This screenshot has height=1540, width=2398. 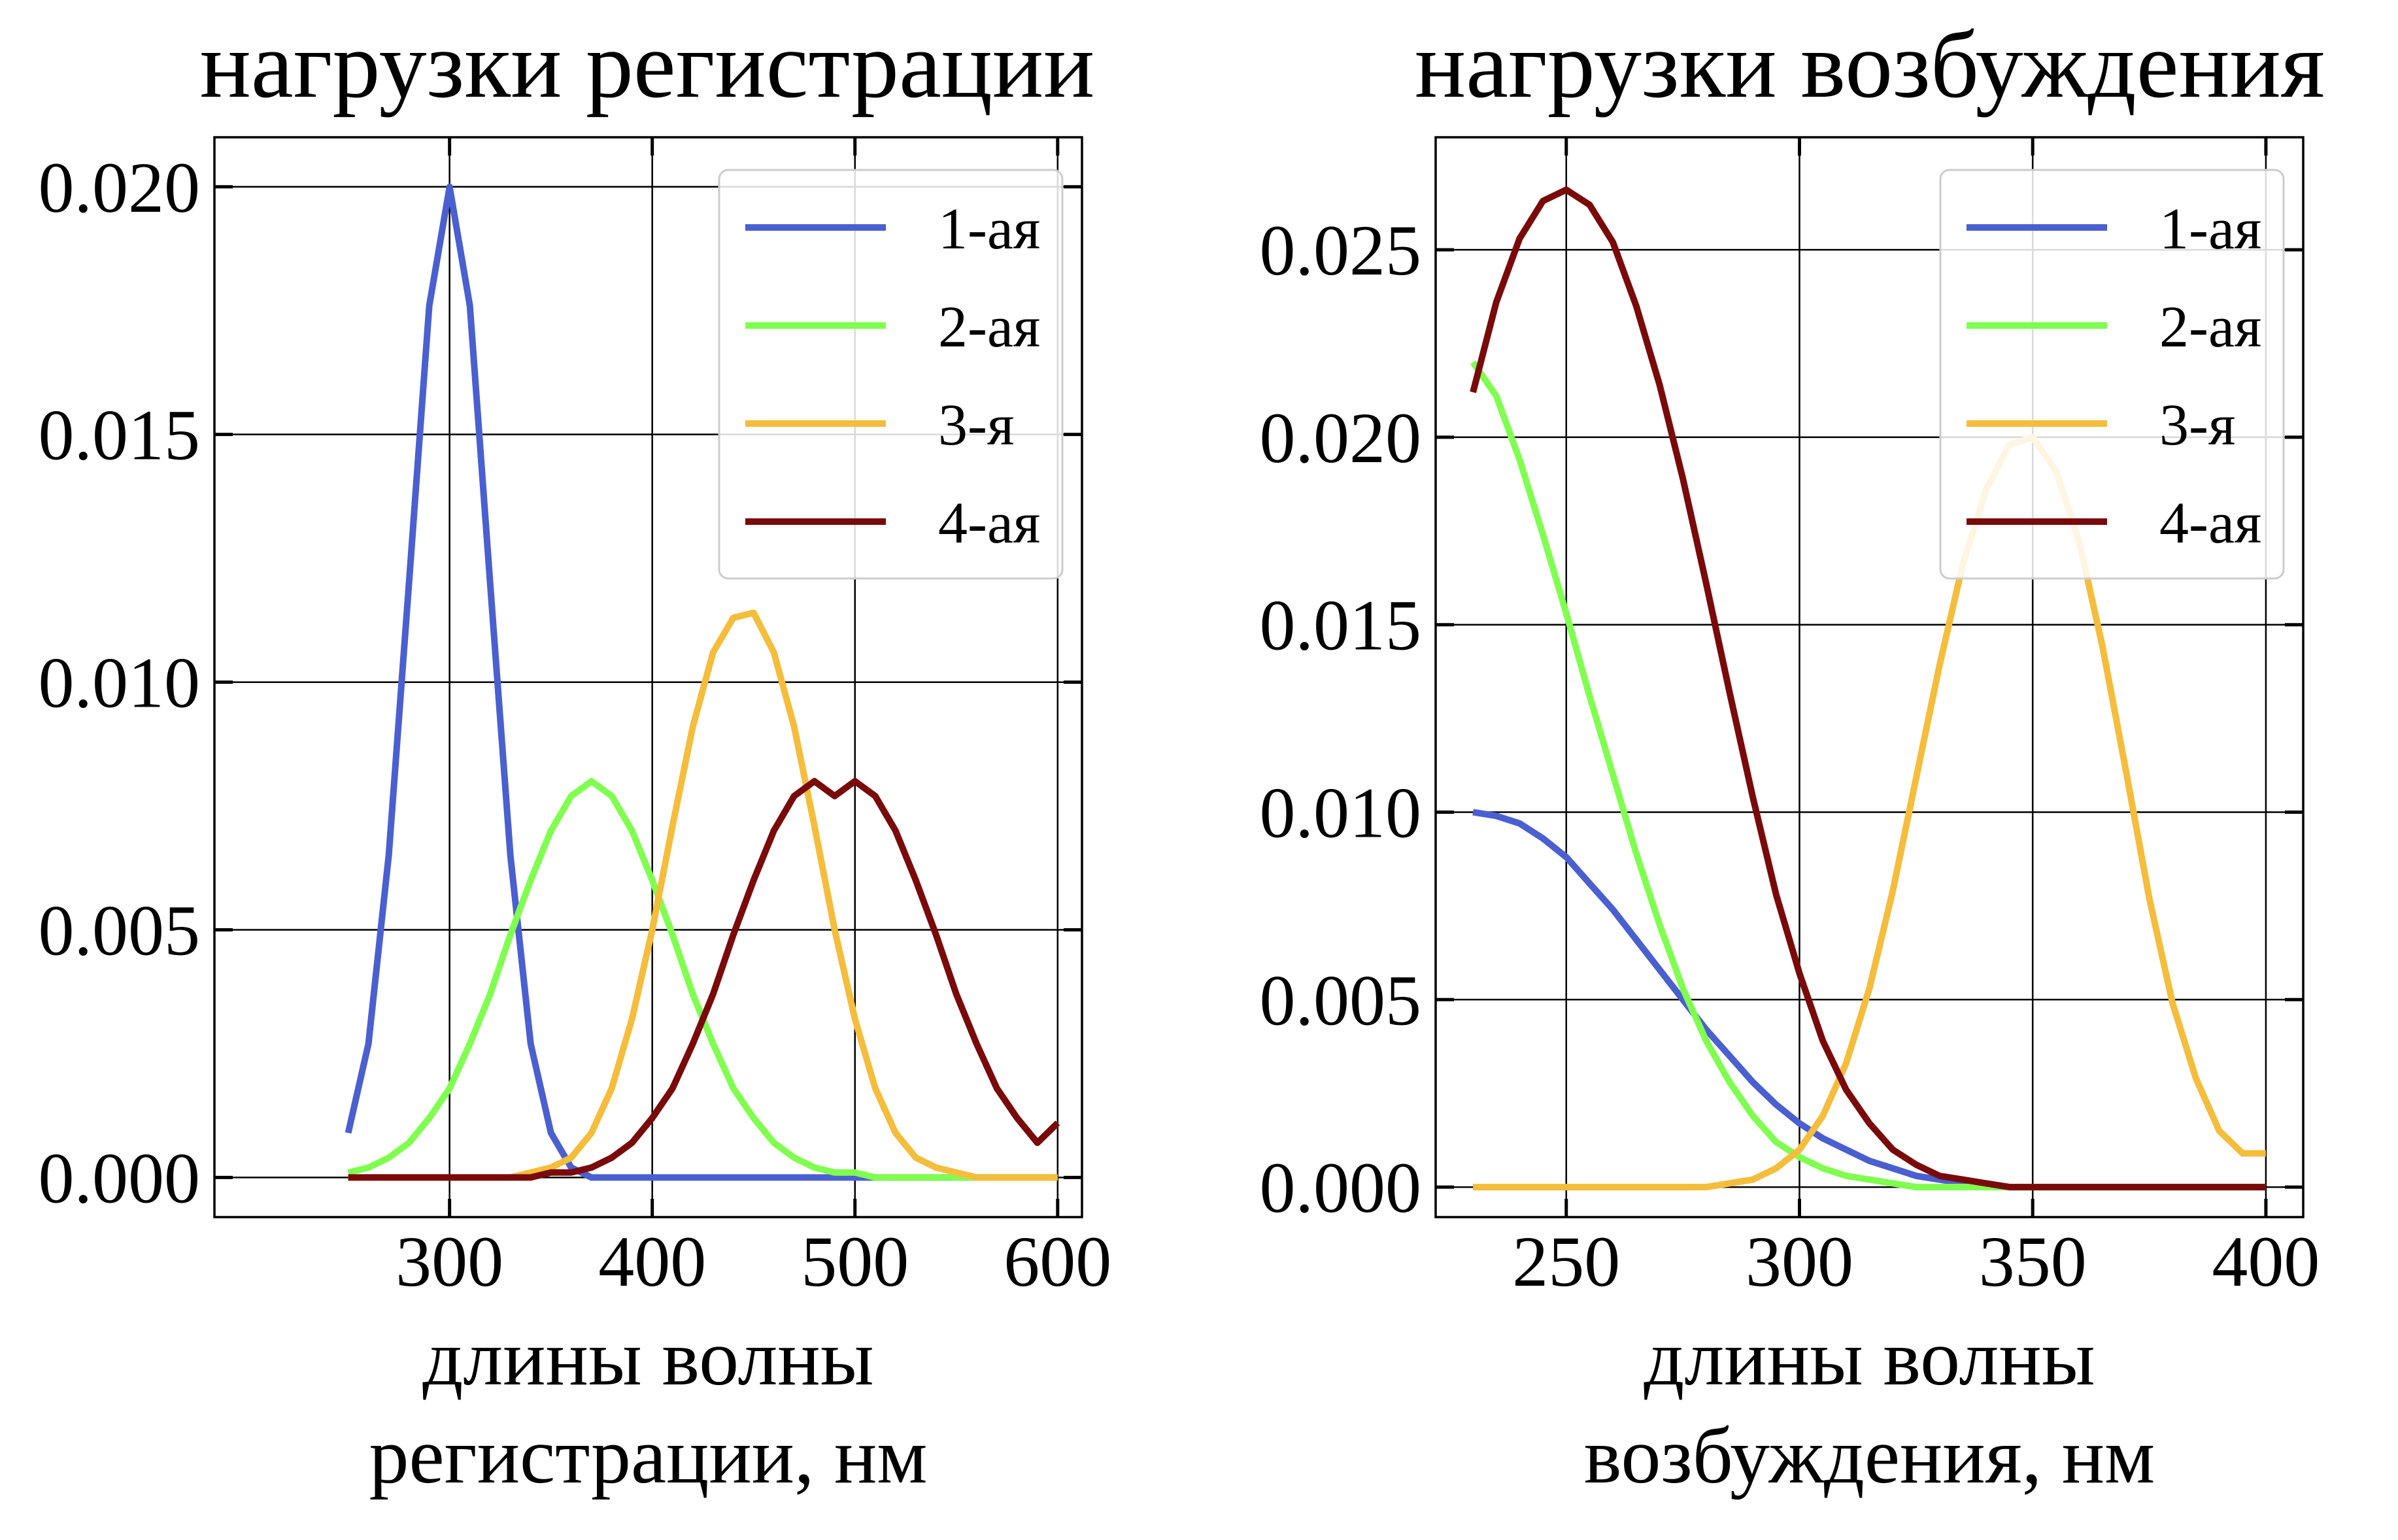 I want to click on right-chart-title: нагрузки возбуждения, so click(x=1870, y=65).